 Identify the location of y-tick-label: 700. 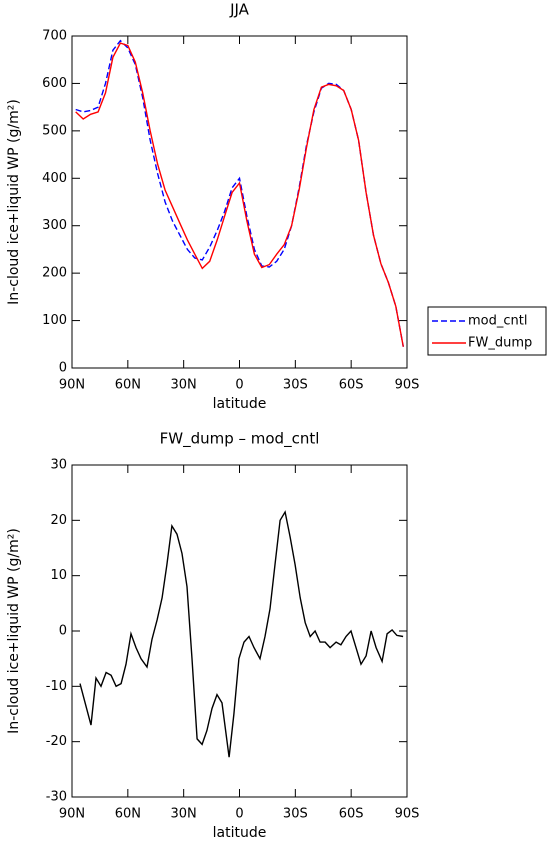
(54, 36).